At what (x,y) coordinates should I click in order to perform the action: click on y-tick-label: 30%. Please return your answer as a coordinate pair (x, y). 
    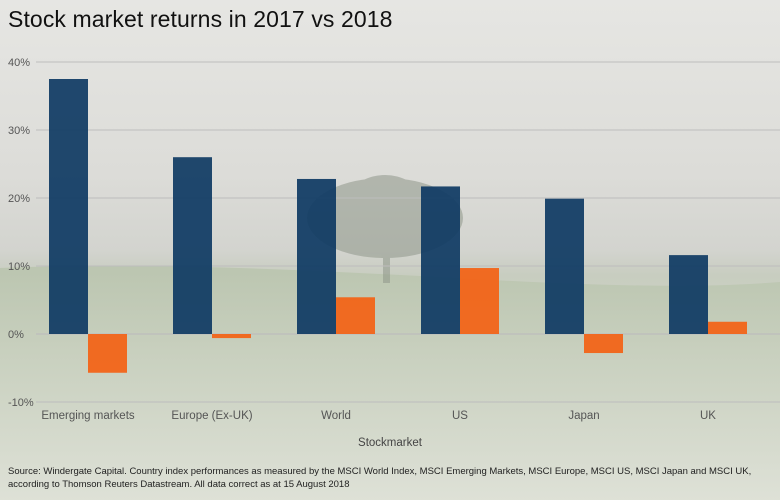
    Looking at the image, I should click on (19, 131).